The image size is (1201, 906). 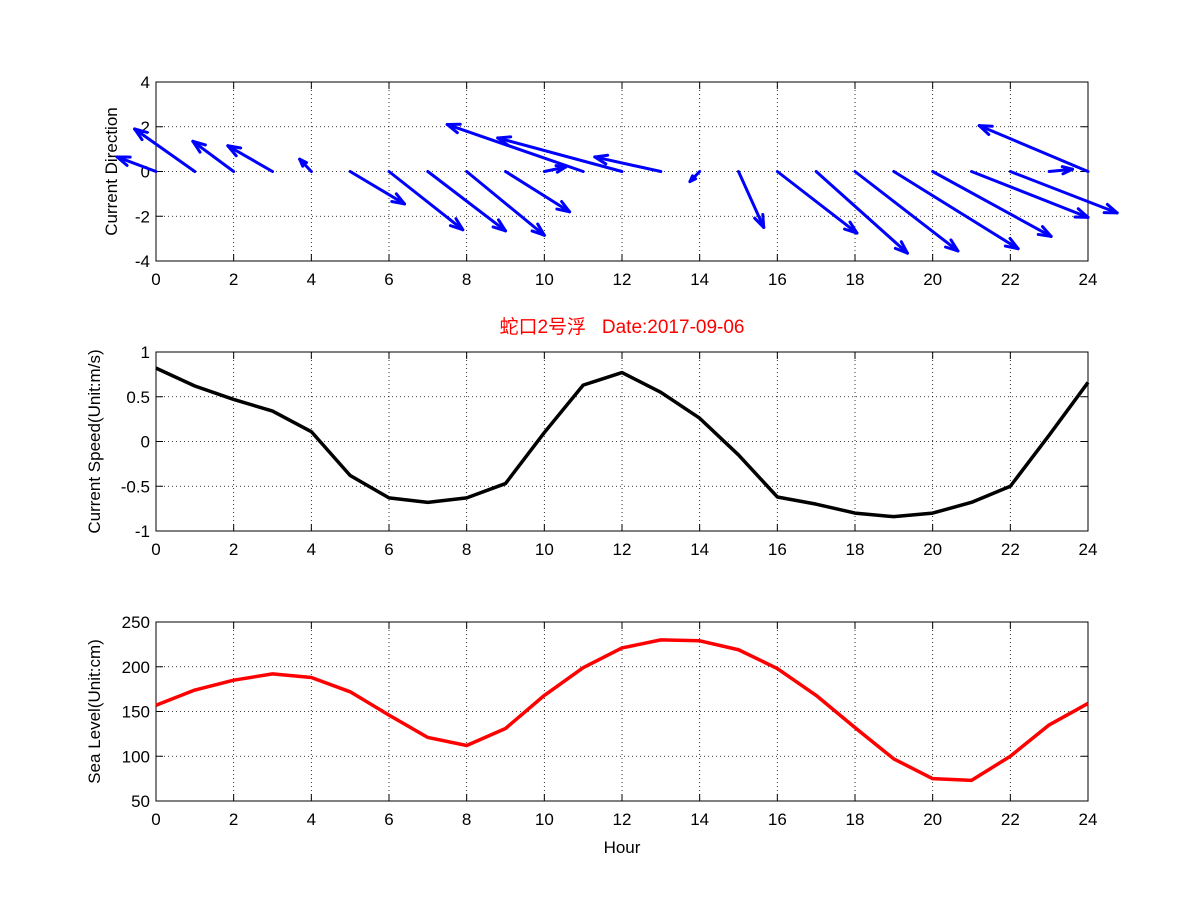 I want to click on y-tick-label: 100, so click(x=136, y=756).